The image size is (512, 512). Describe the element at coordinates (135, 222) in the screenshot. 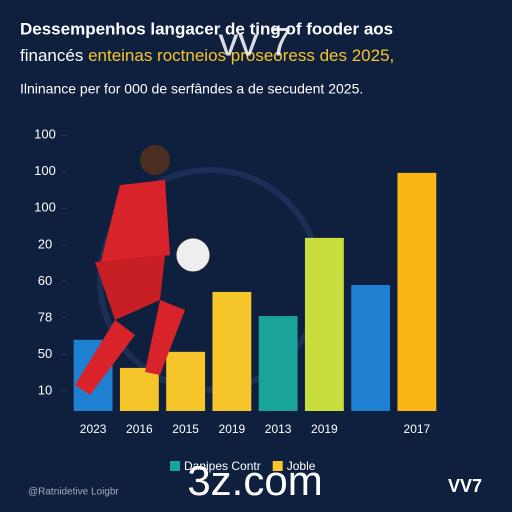

I see `player-shirt` at that location.